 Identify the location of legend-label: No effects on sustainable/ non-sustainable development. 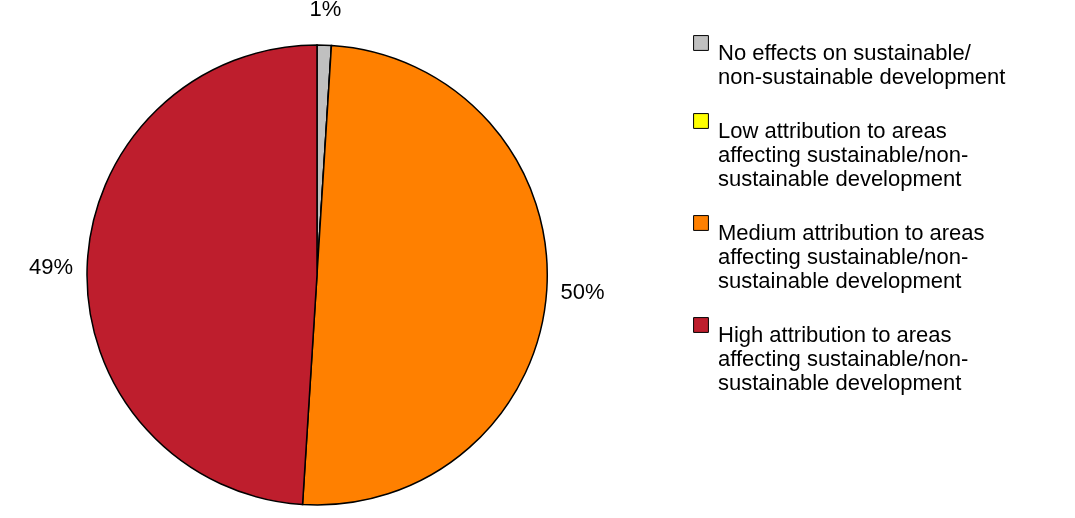
(862, 64).